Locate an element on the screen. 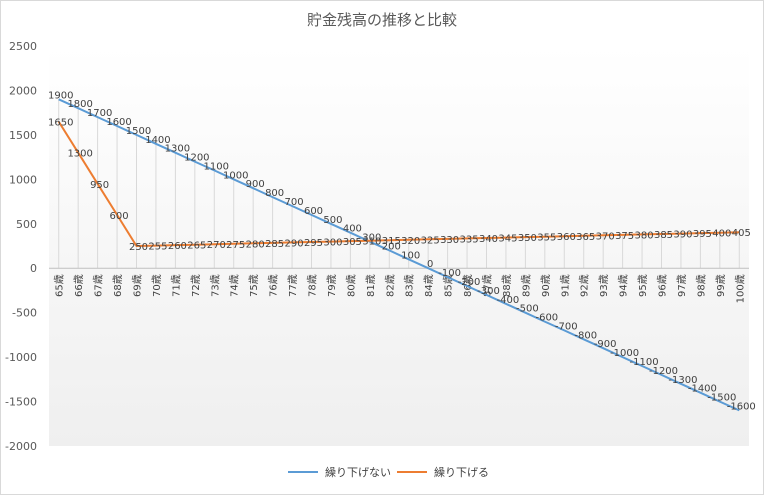 The height and width of the screenshot is (495, 764). data-label: 305 is located at coordinates (352, 242).